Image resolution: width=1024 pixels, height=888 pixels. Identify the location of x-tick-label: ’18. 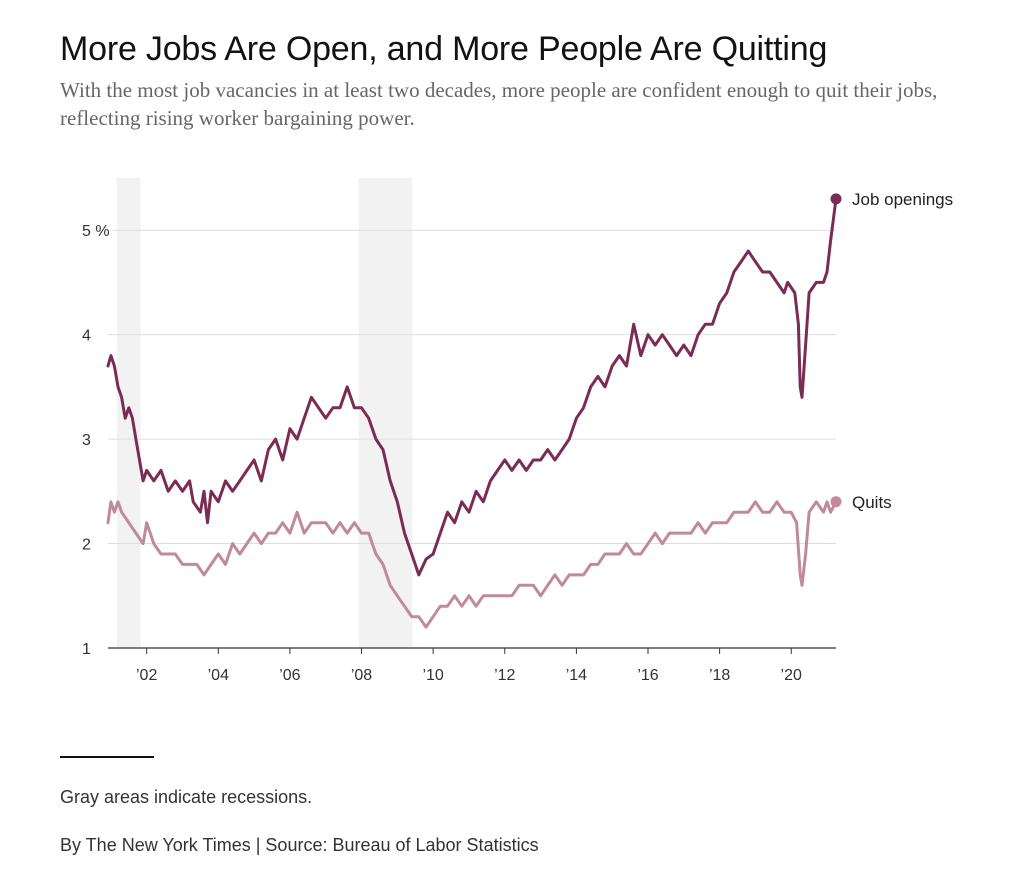
(719, 675).